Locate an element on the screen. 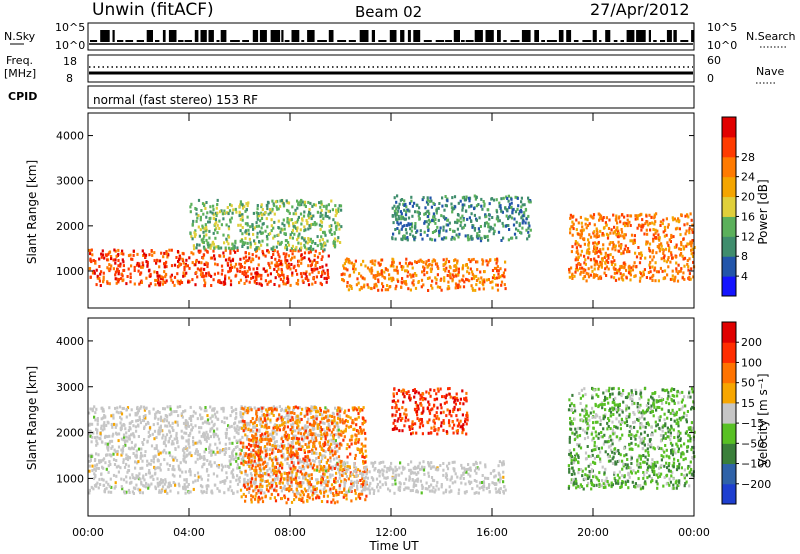  colorbar-segment is located at coordinates (729, 206).